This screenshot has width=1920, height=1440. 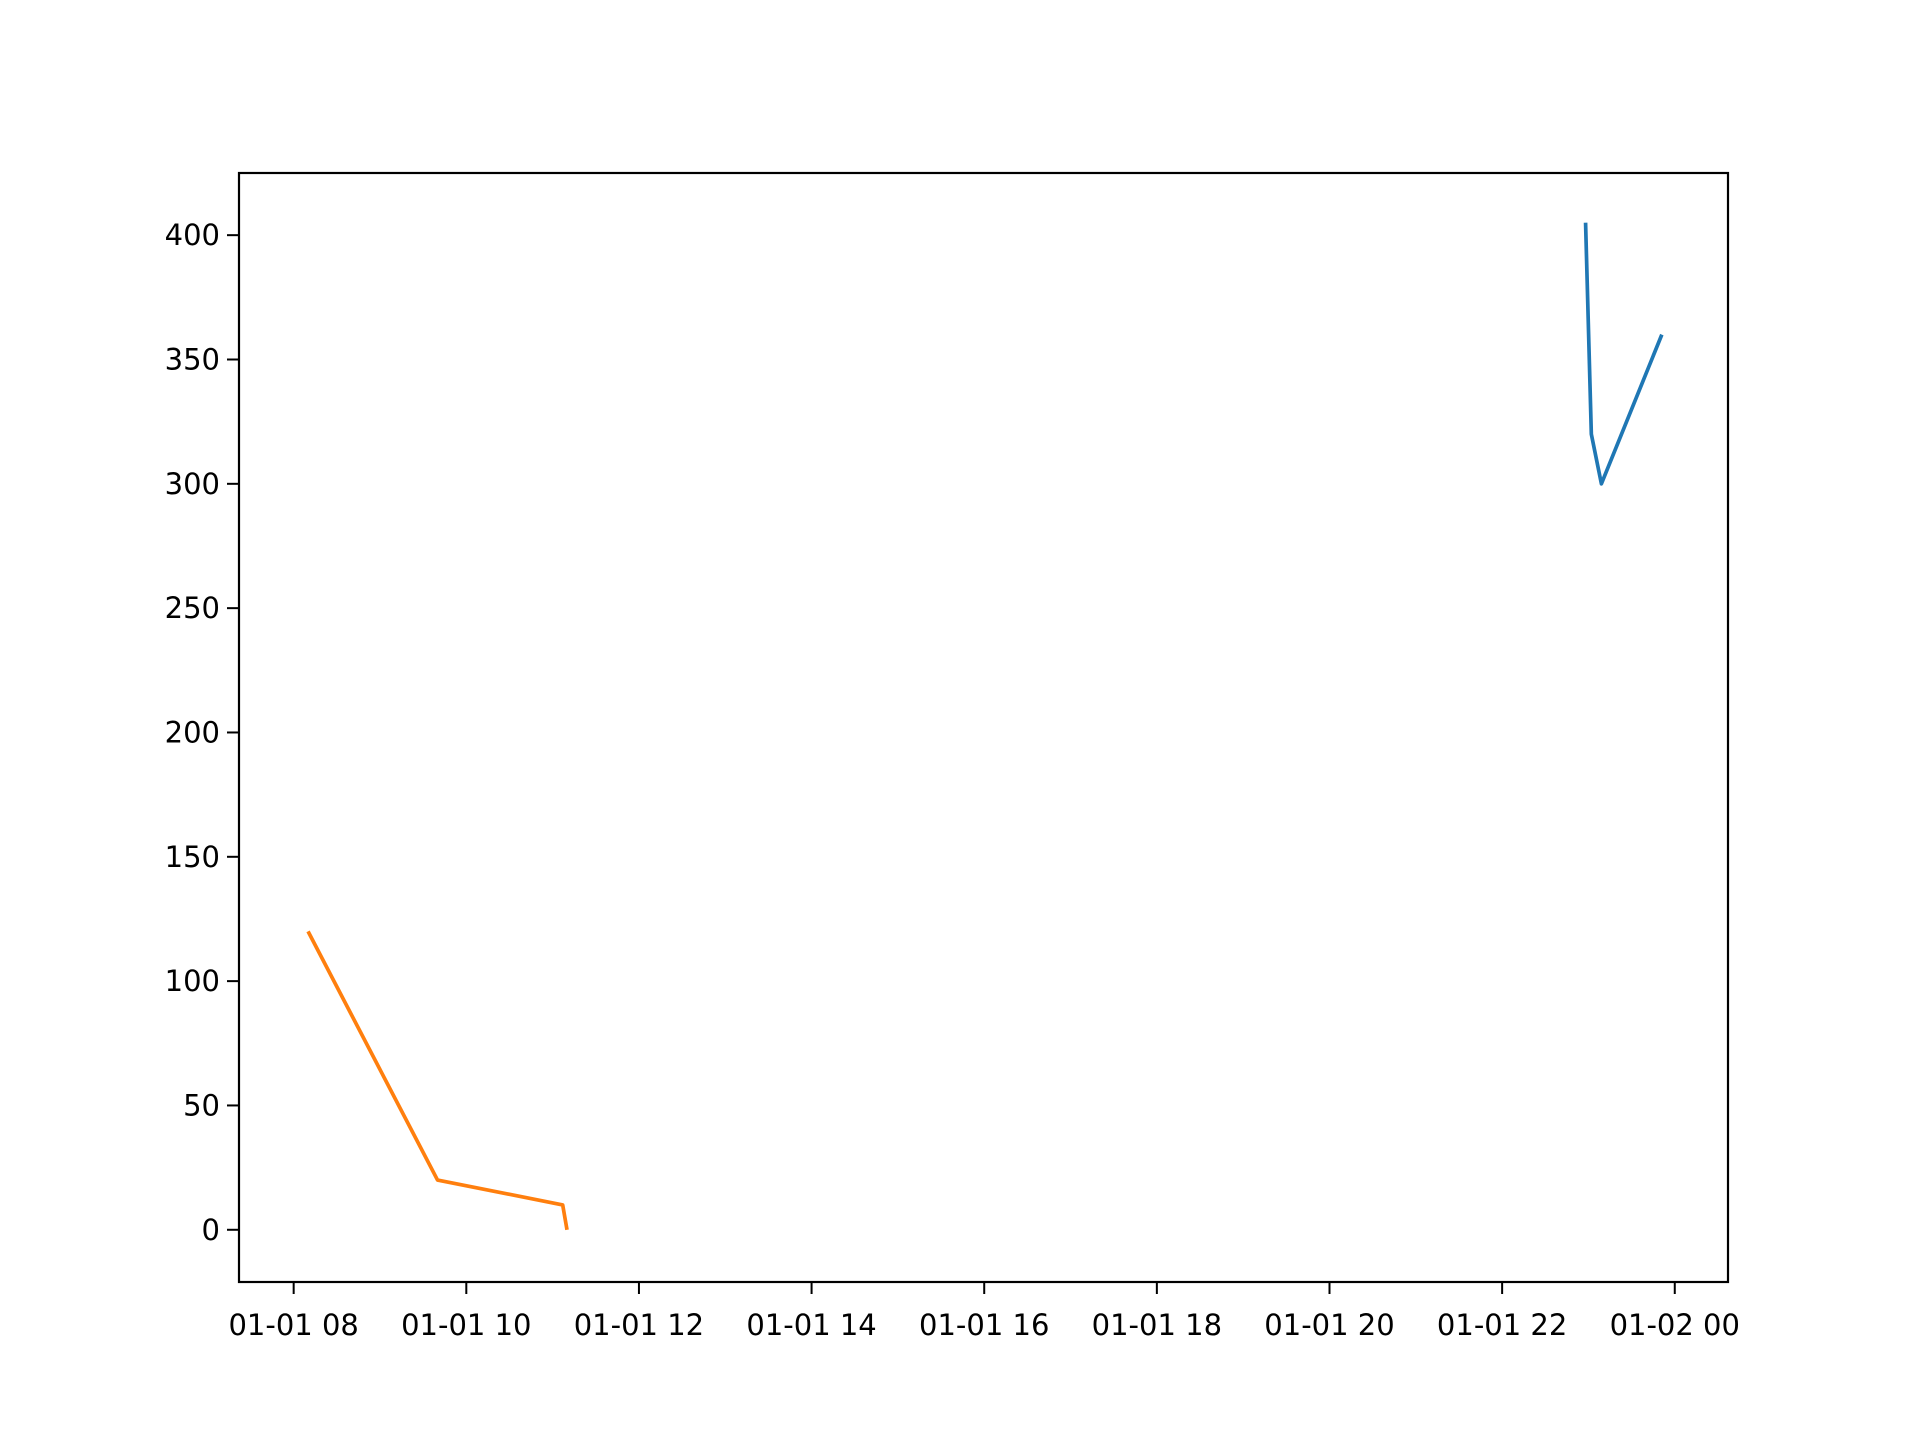 What do you see at coordinates (1157, 1325) in the screenshot?
I see `x-tick-label: 01-01 18` at bounding box center [1157, 1325].